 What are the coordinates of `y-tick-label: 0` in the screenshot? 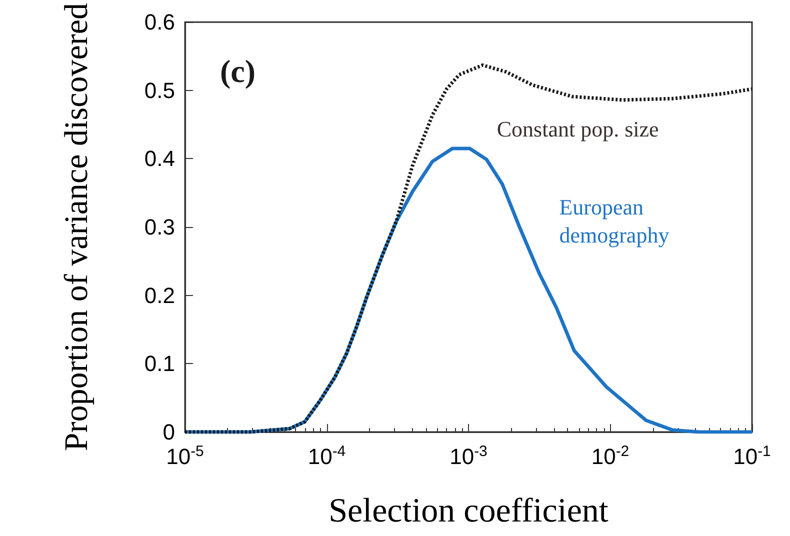 It's located at (168, 432).